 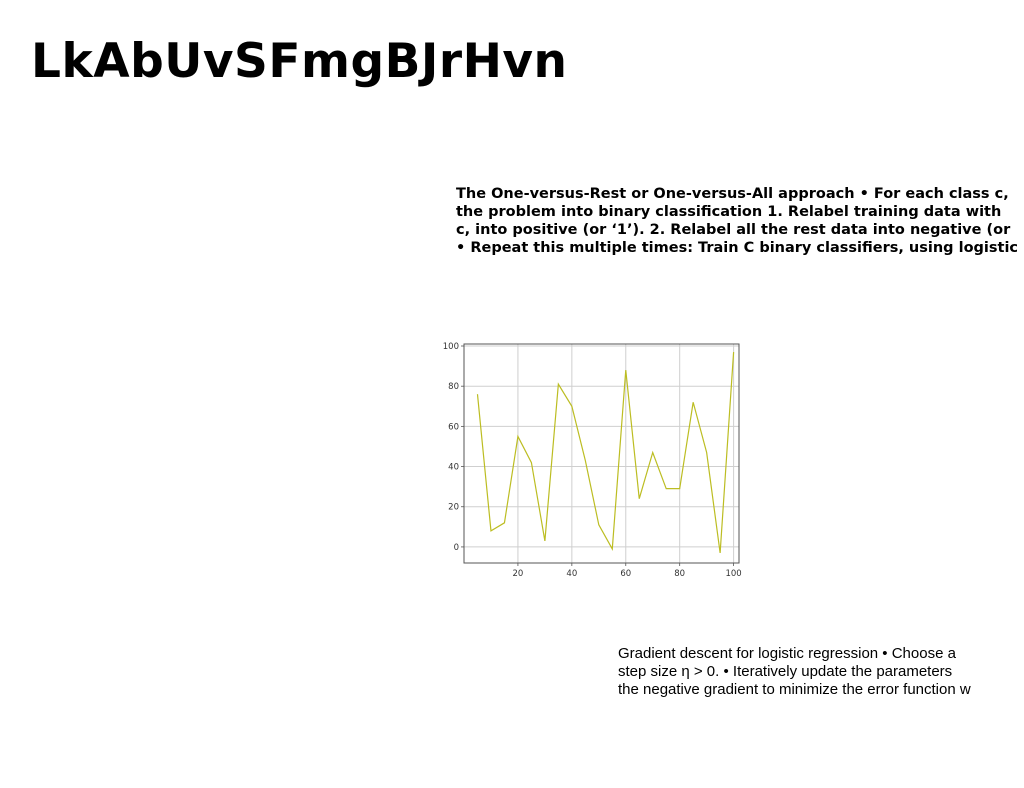 I want to click on y-tick-label: 100, so click(x=451, y=347).